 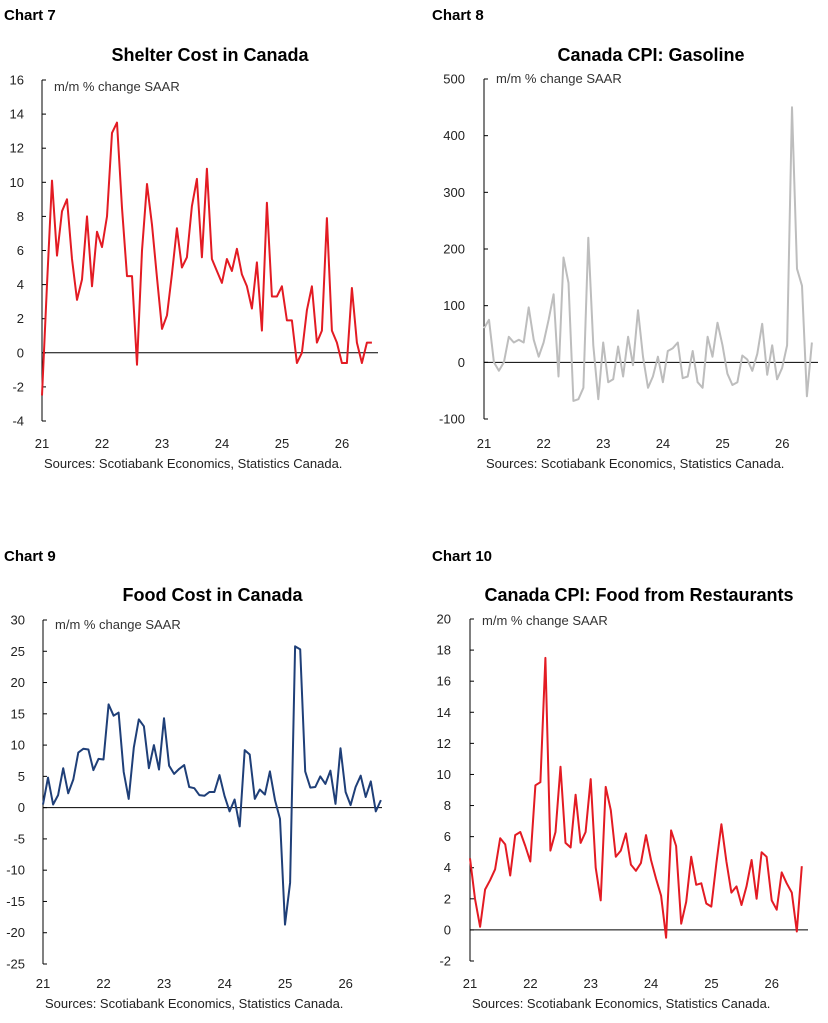 What do you see at coordinates (18, 620) in the screenshot?
I see `y-tick-label: 30` at bounding box center [18, 620].